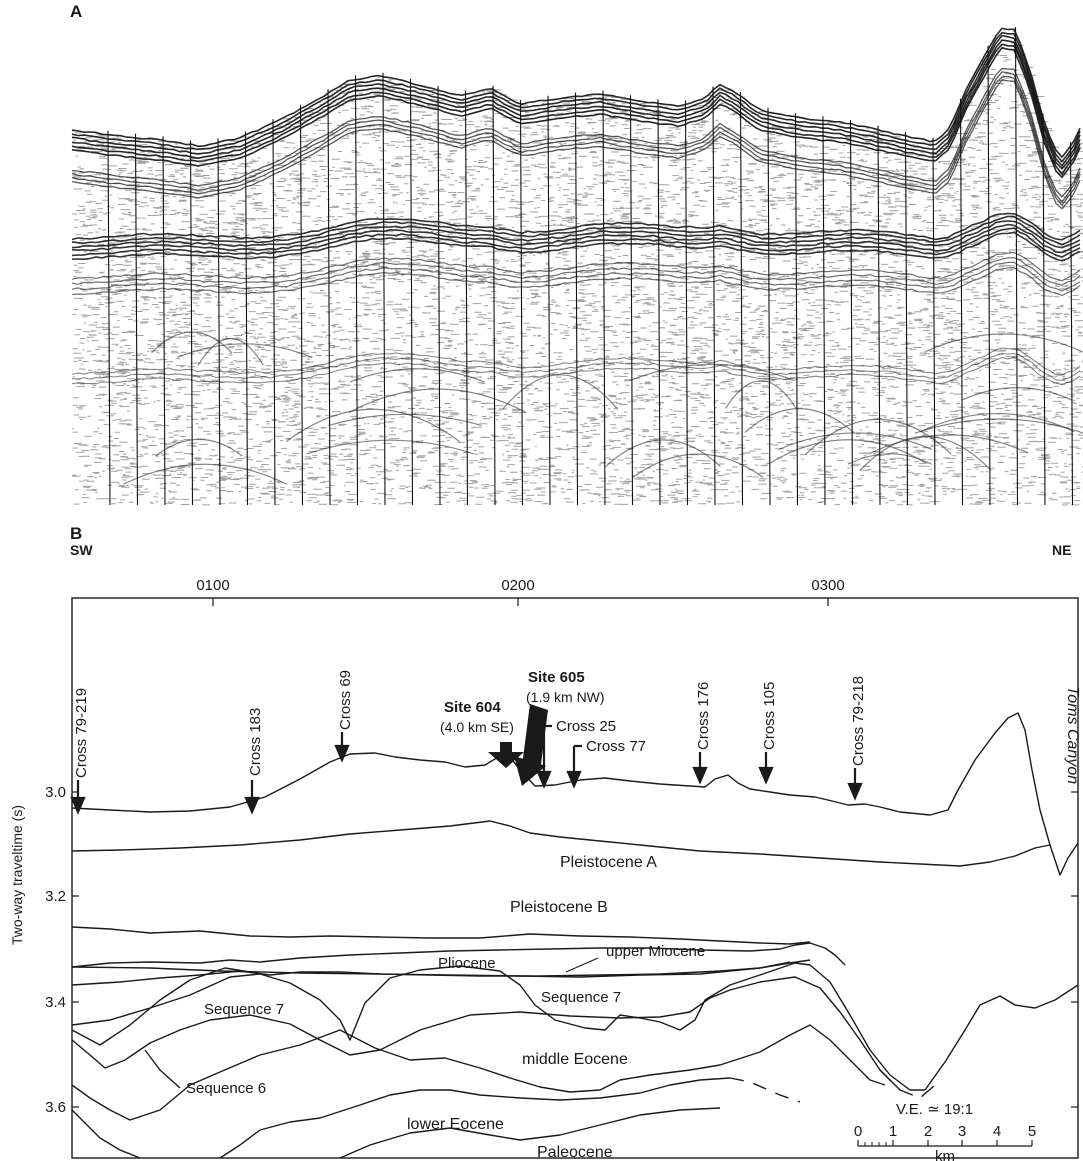  Describe the element at coordinates (81, 733) in the screenshot. I see `cross-79-219-label: Cross 79-219` at that location.